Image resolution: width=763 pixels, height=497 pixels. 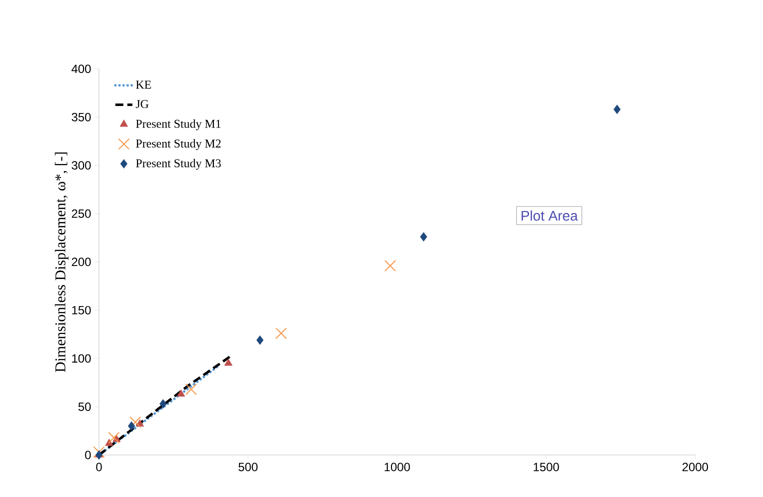 I want to click on legend-label: JG, so click(x=142, y=104).